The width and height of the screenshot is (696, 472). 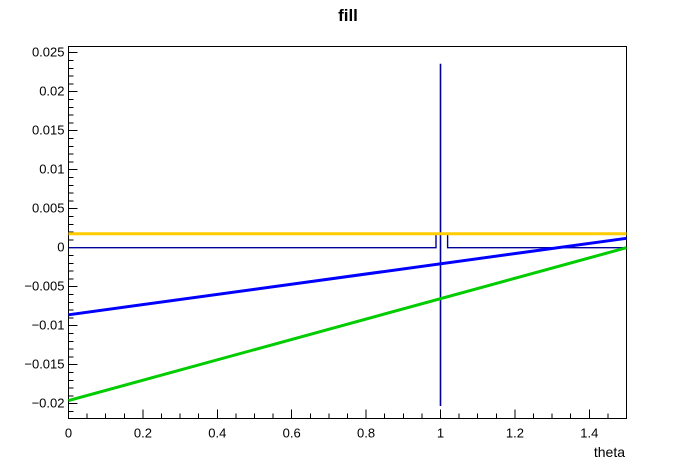 I want to click on x-axis-tick-label: 0.2, so click(x=143, y=433).